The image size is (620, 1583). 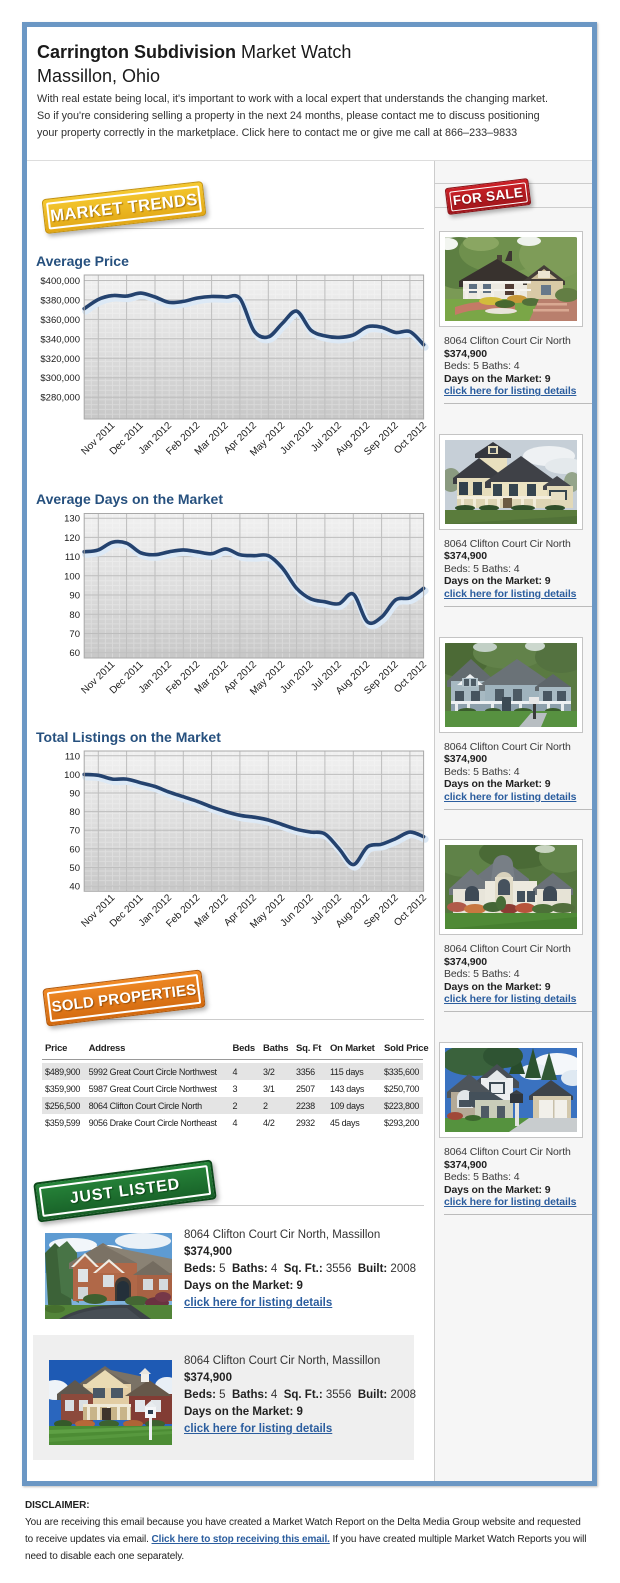 I want to click on svg-text: 50, so click(x=74, y=868).